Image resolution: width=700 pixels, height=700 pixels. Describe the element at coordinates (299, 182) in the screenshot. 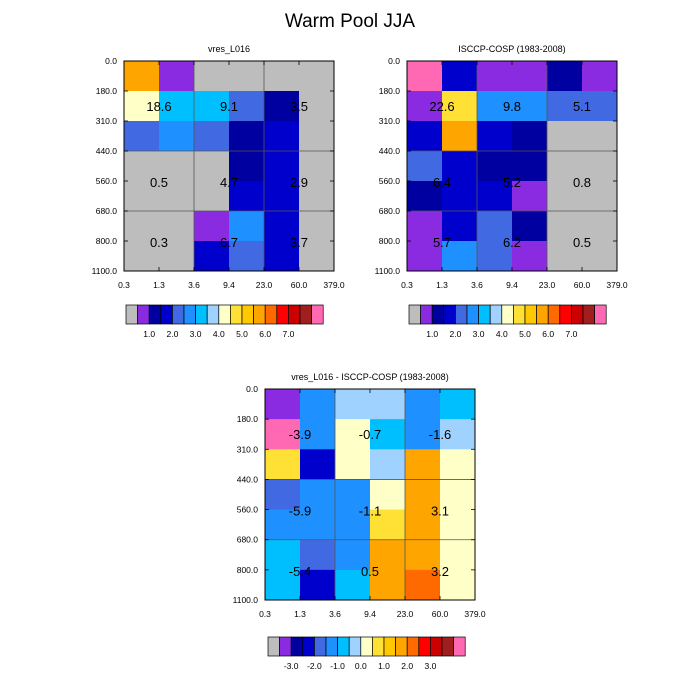

I see `block-value: 2.9` at that location.